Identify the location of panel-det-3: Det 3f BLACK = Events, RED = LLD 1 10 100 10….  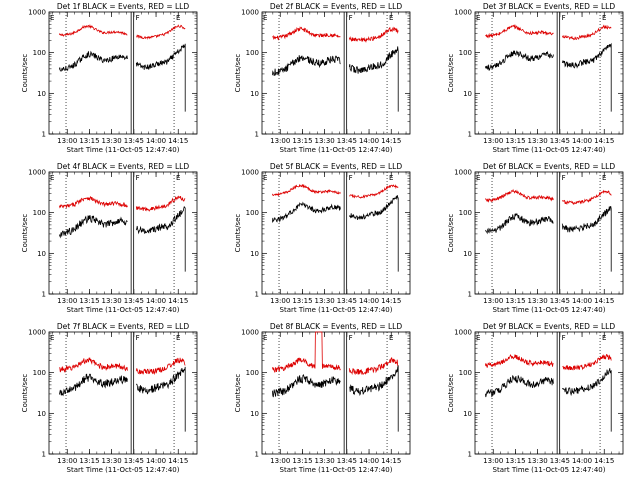
(535, 78).